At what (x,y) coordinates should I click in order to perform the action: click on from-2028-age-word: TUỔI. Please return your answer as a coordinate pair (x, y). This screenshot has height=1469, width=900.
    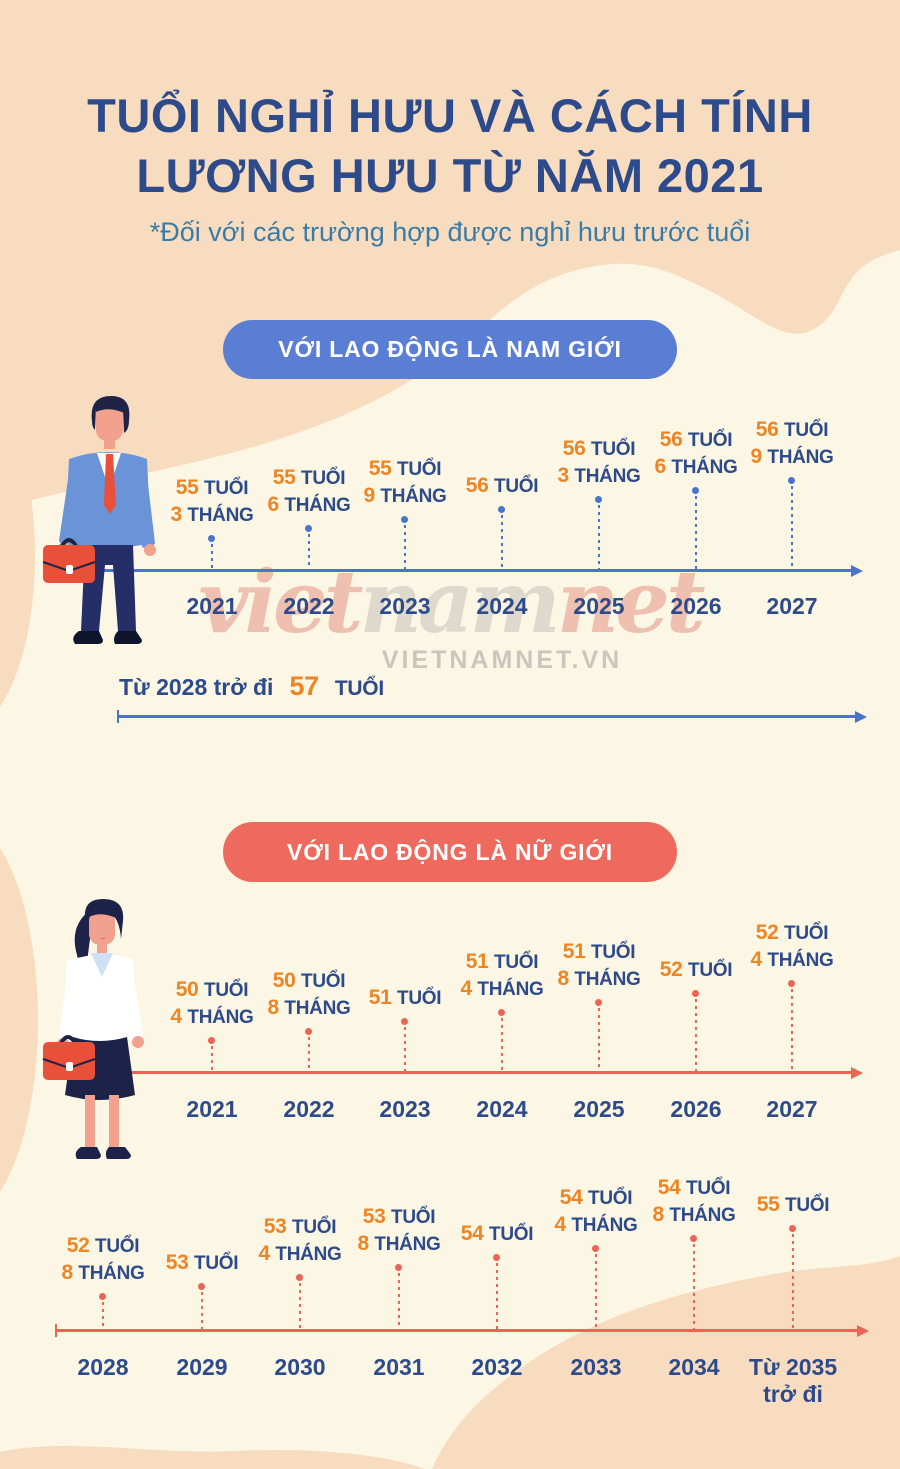
    Looking at the image, I should click on (359, 688).